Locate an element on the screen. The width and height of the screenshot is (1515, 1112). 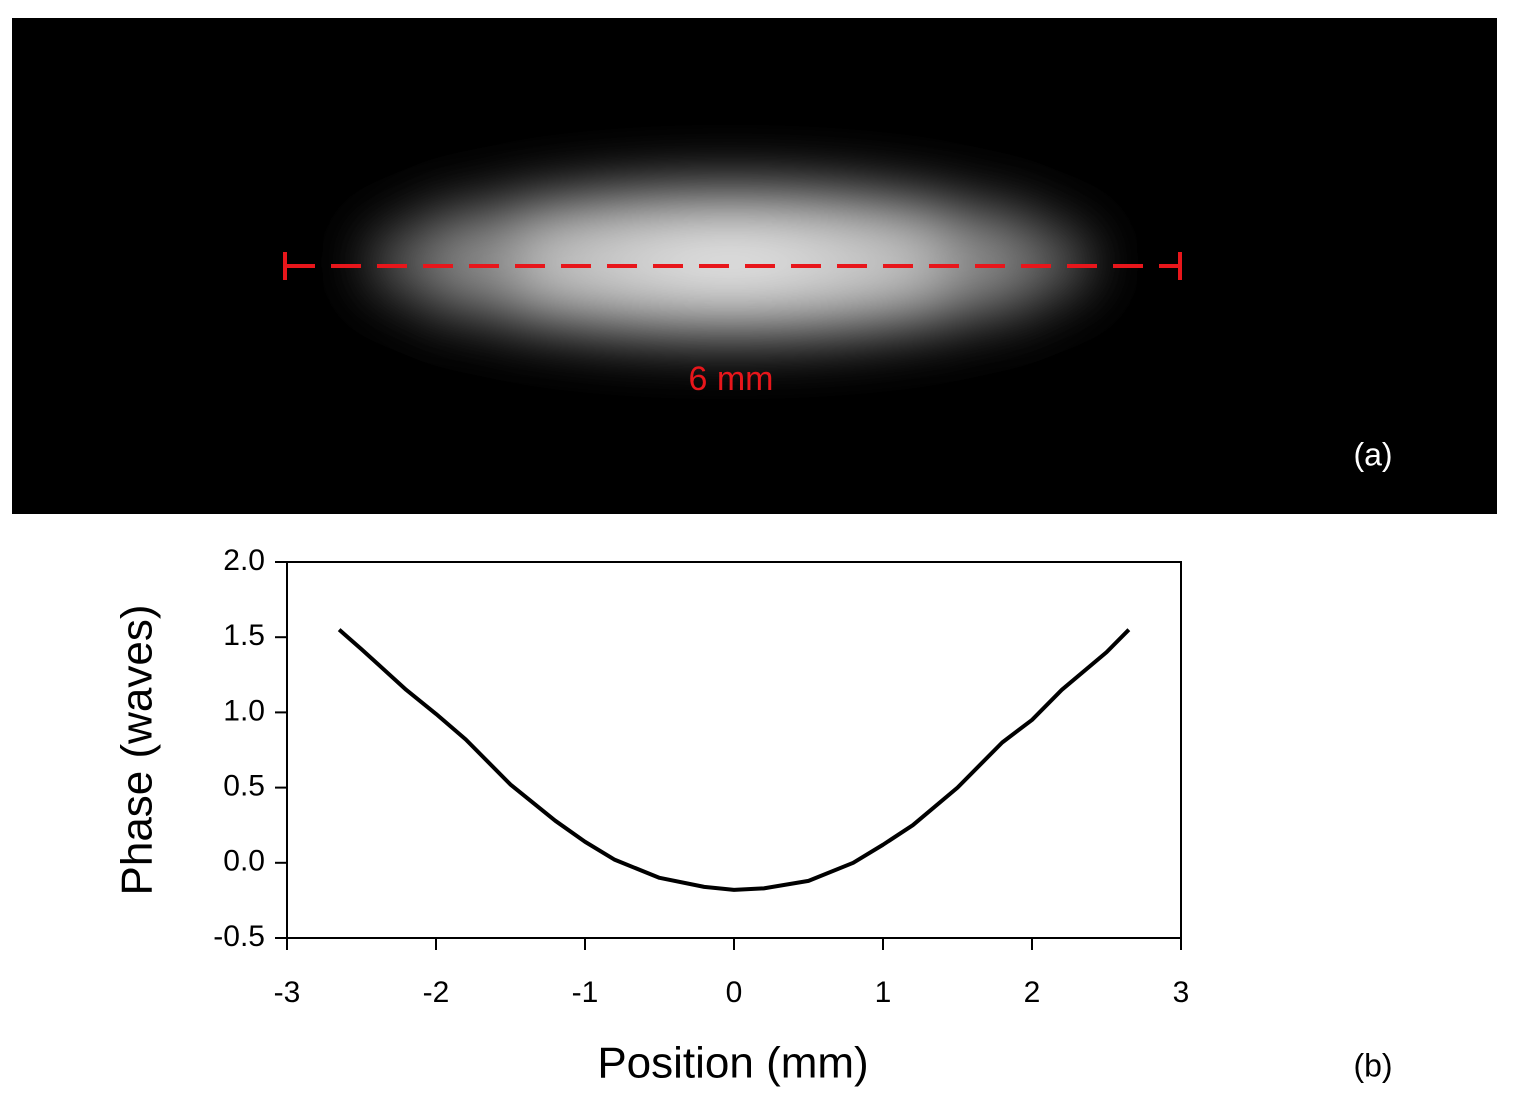
x-tick-label: 0 is located at coordinates (734, 992).